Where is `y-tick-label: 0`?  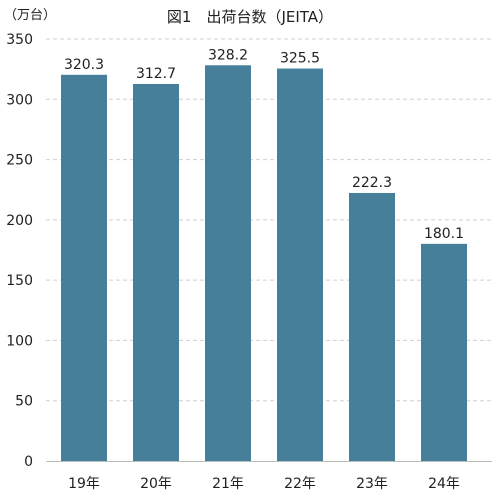
y-tick-label: 0 is located at coordinates (28, 462).